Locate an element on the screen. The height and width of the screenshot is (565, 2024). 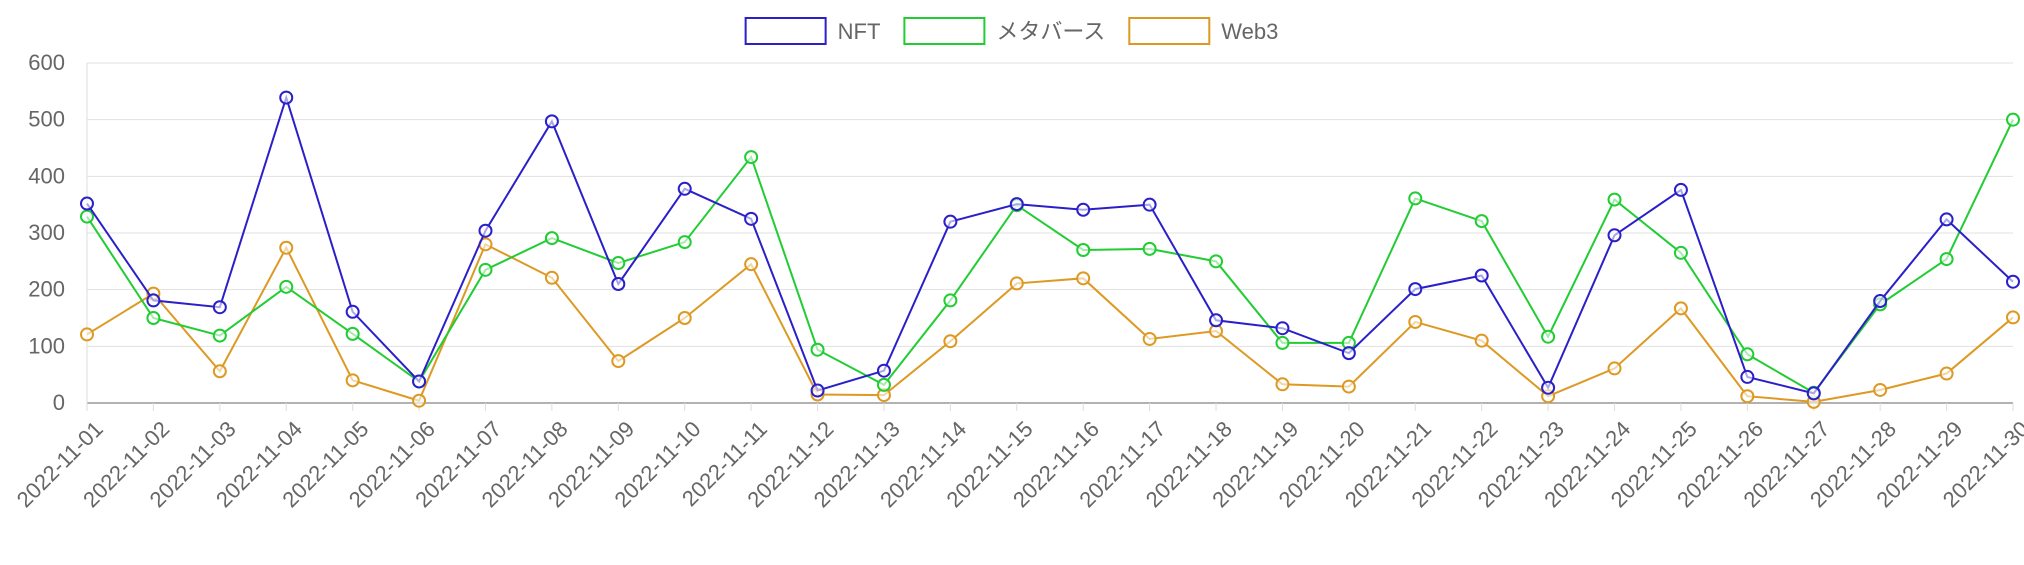
legend-label: NFT is located at coordinates (859, 31).